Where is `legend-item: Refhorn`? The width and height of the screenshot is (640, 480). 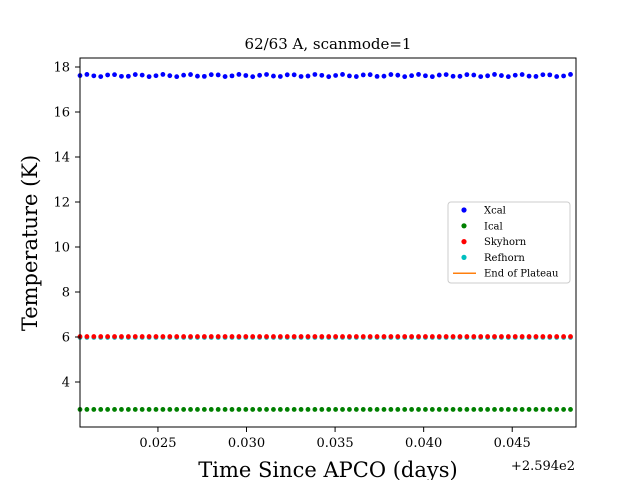 legend-item: Refhorn is located at coordinates (493, 258).